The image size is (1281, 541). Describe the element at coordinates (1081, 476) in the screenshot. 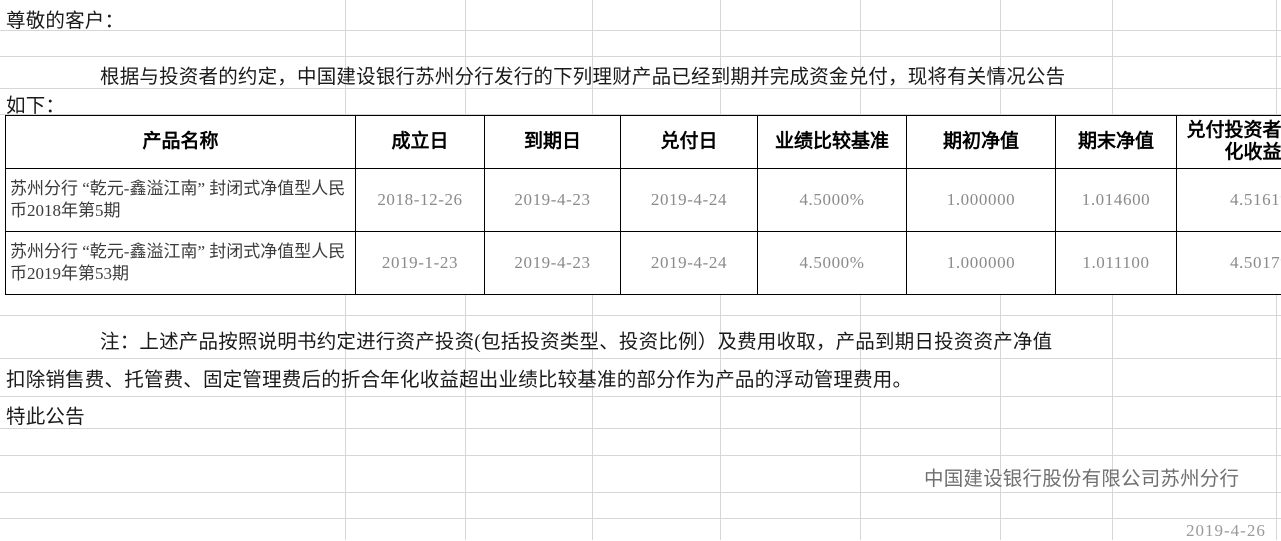

I see `signature-text: 中国建设银行股份有限公司苏州分行` at that location.